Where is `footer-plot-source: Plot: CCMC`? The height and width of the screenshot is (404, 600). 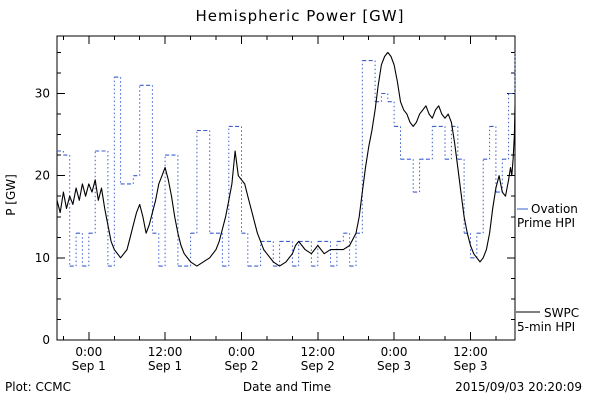
footer-plot-source: Plot: CCMC is located at coordinates (38, 387).